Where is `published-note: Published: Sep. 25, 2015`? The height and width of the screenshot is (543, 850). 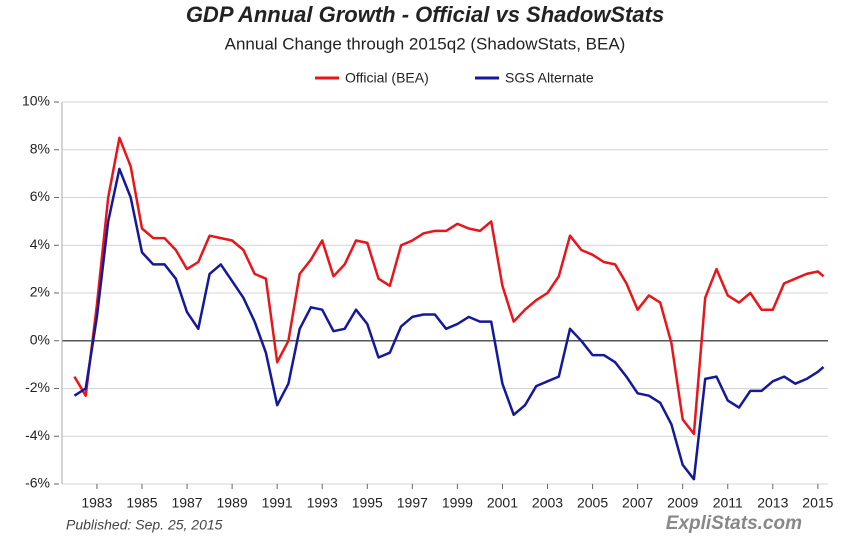 published-note: Published: Sep. 25, 2015 is located at coordinates (144, 525).